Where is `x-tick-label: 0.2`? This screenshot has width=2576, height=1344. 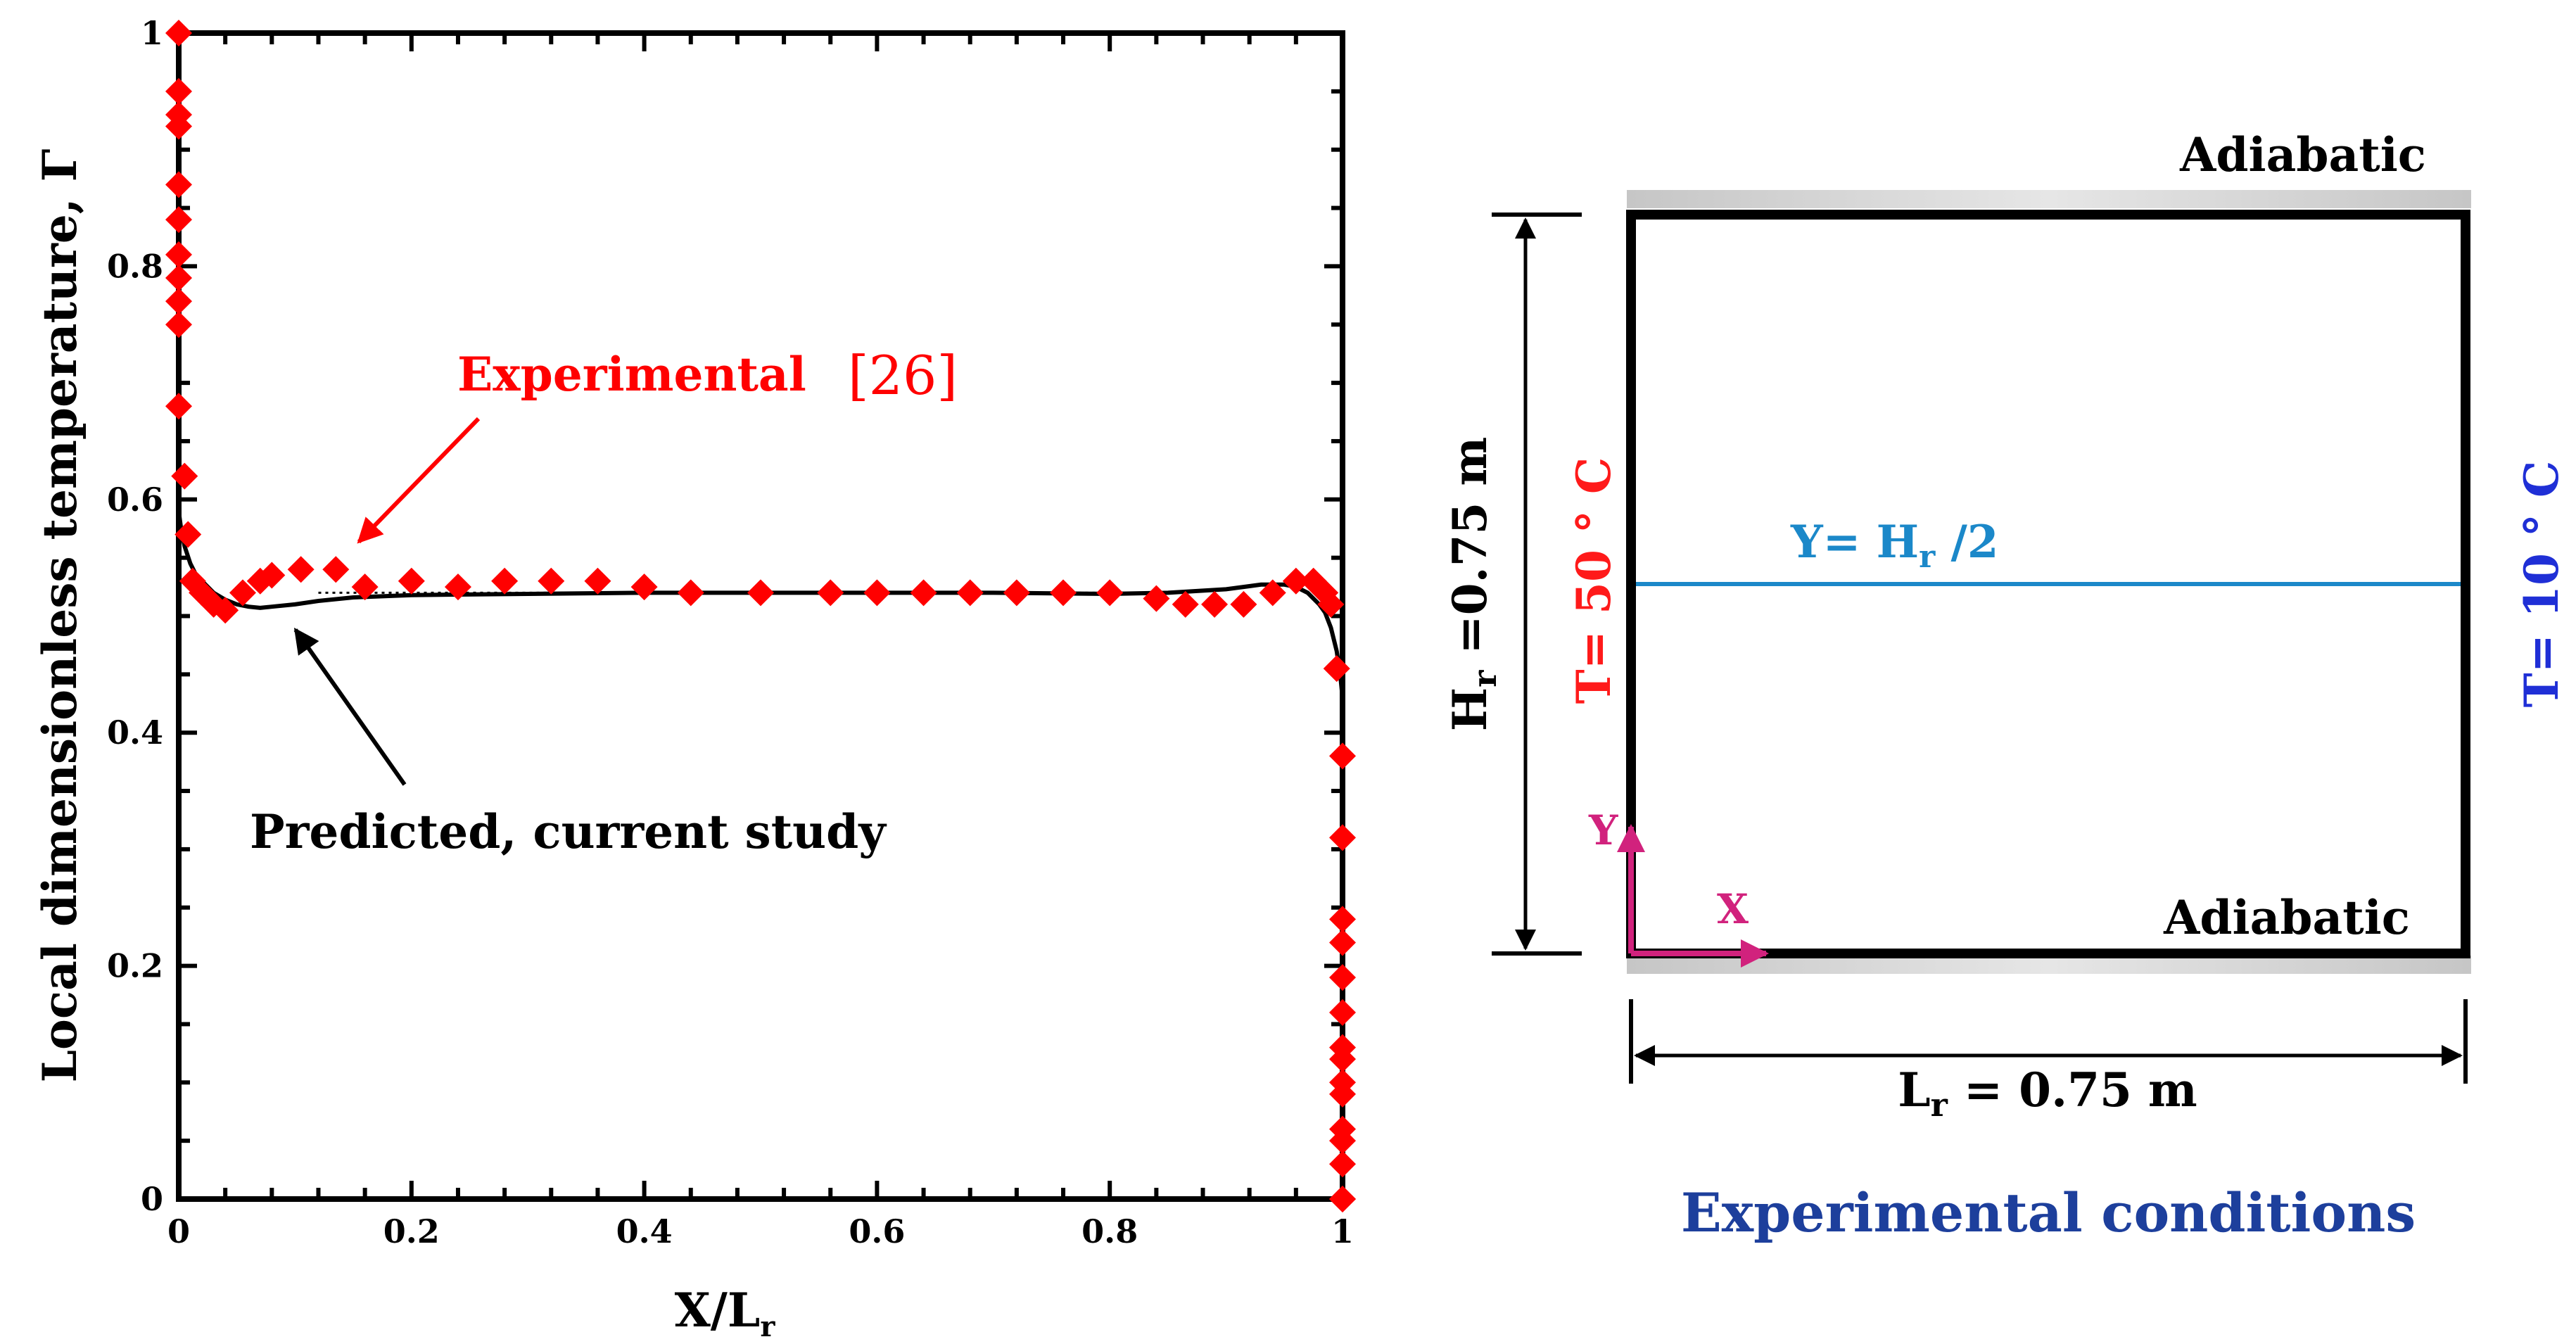 x-tick-label: 0.2 is located at coordinates (411, 1231).